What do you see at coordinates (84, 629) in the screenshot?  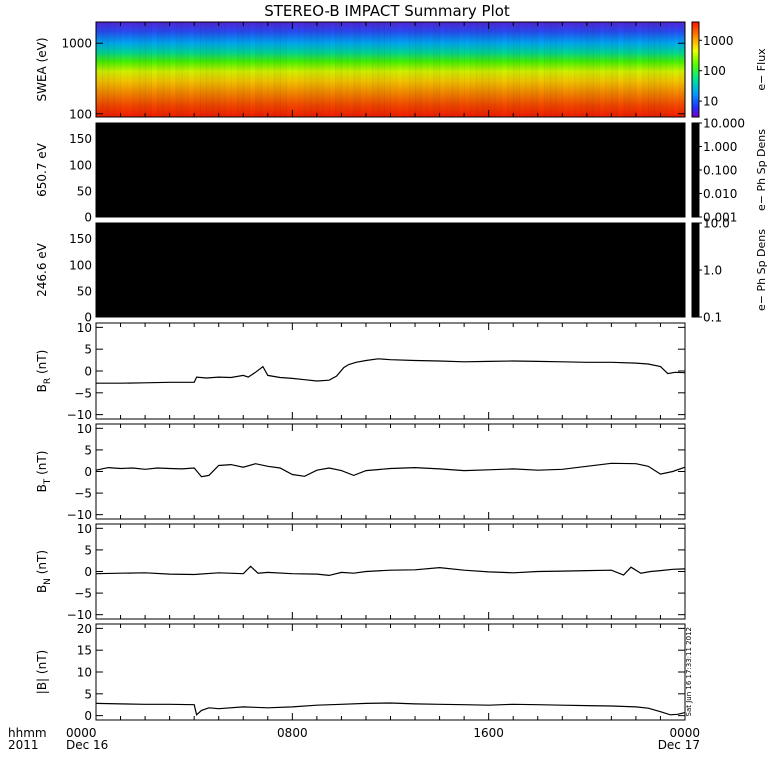 I see `y-tick-label: 20` at bounding box center [84, 629].